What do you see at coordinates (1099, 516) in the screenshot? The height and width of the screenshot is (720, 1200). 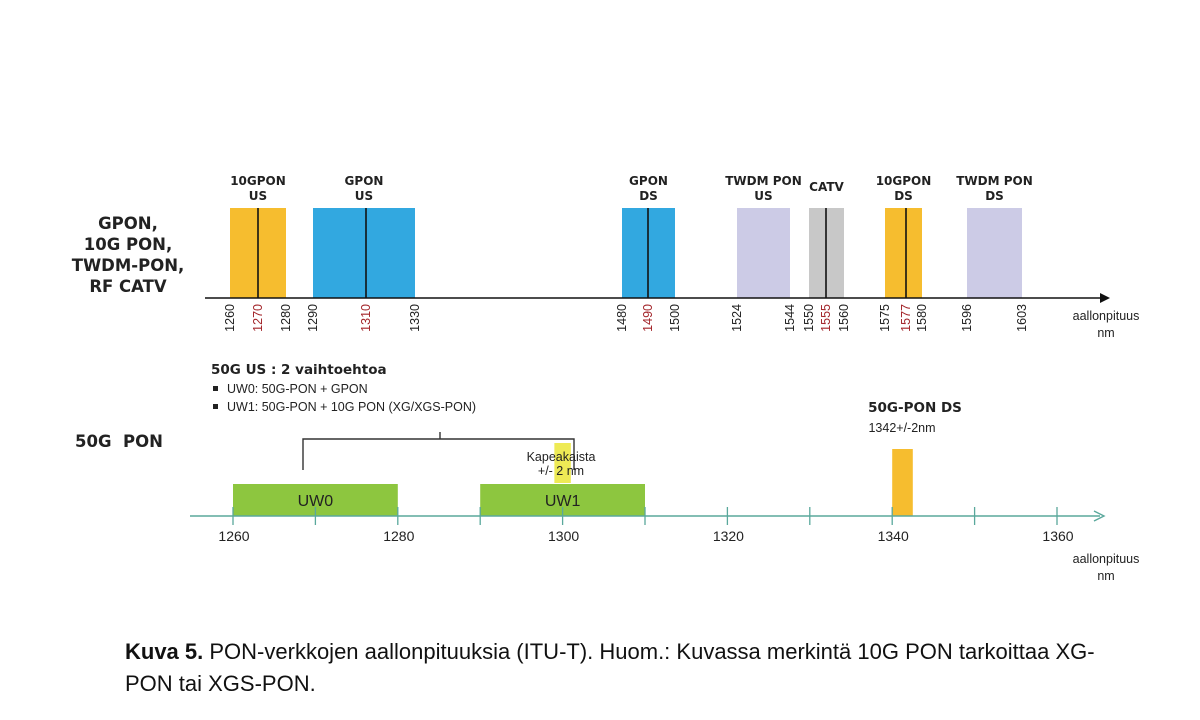 I see `bottom-axis-arrow` at bounding box center [1099, 516].